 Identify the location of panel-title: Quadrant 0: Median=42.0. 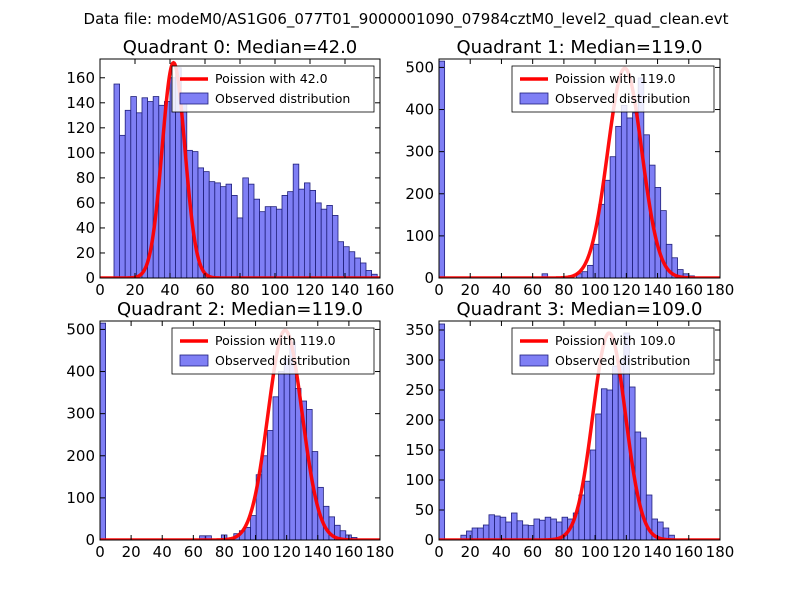
(240, 47).